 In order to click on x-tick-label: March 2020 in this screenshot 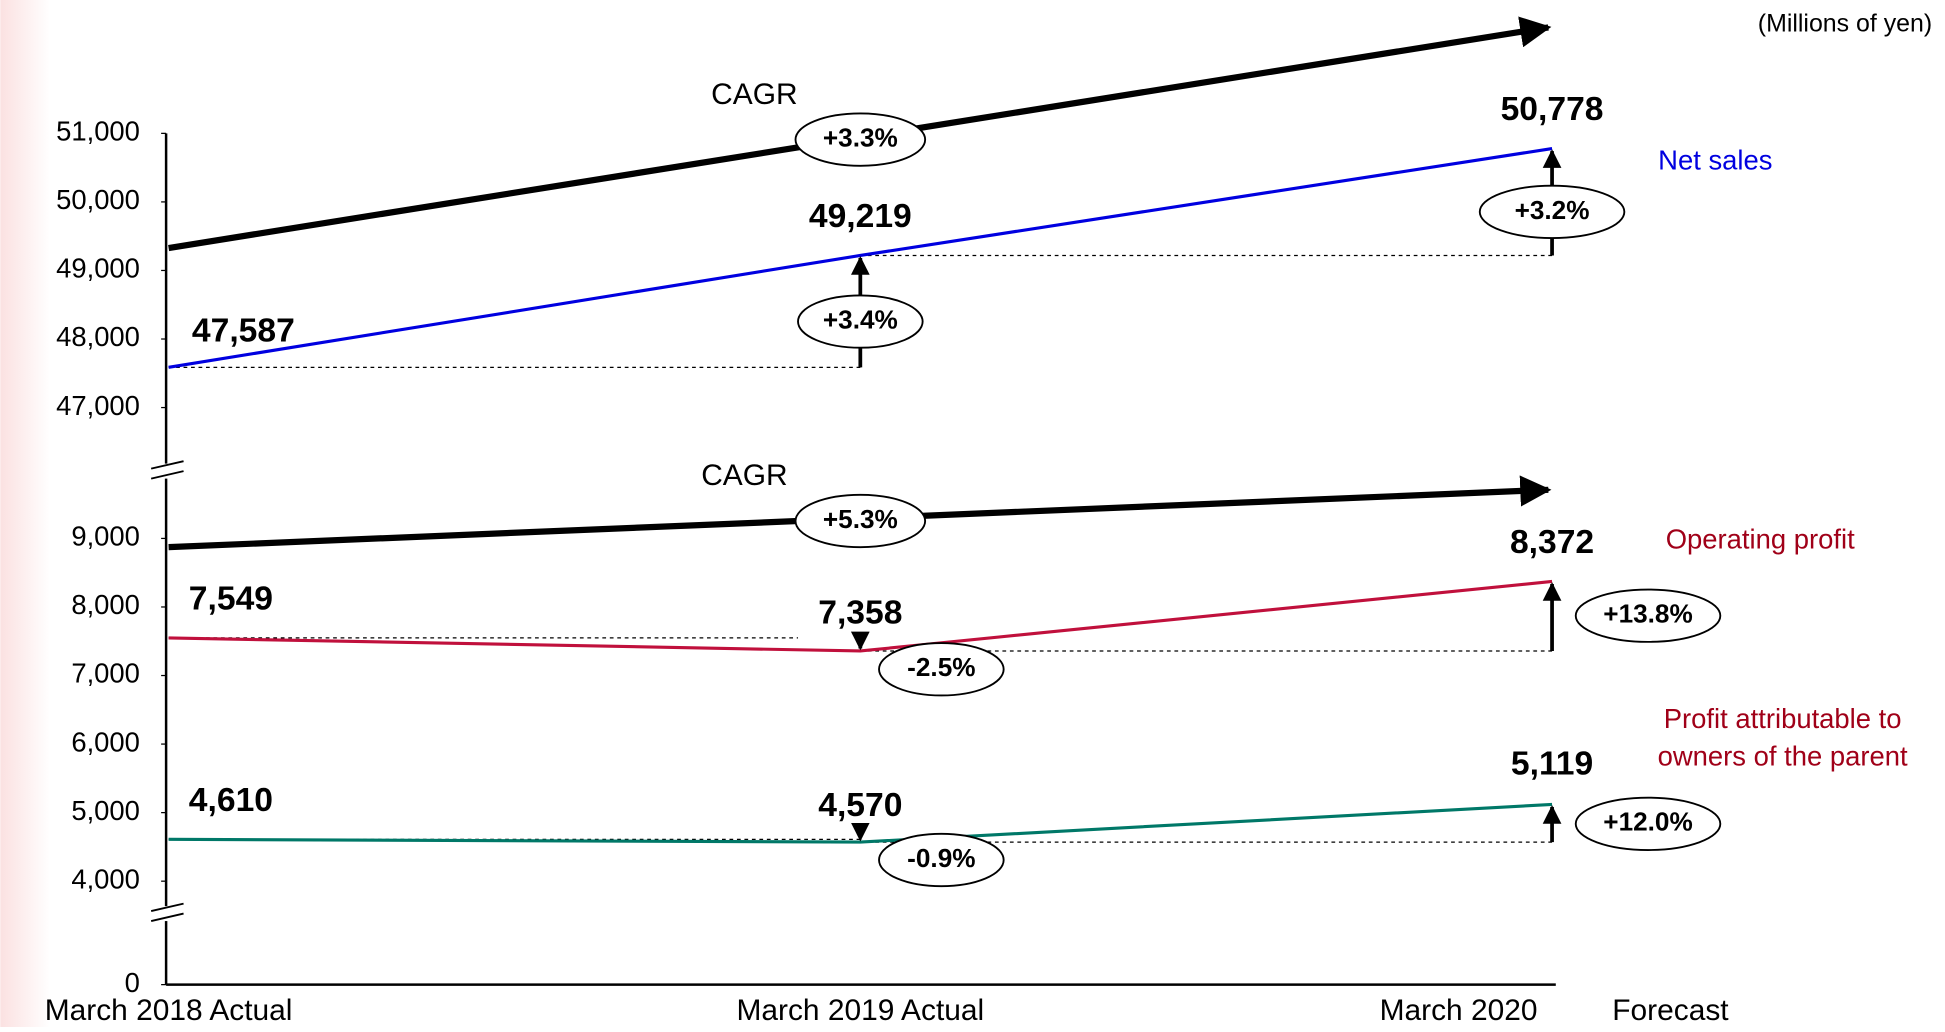, I will do `click(1459, 1010)`.